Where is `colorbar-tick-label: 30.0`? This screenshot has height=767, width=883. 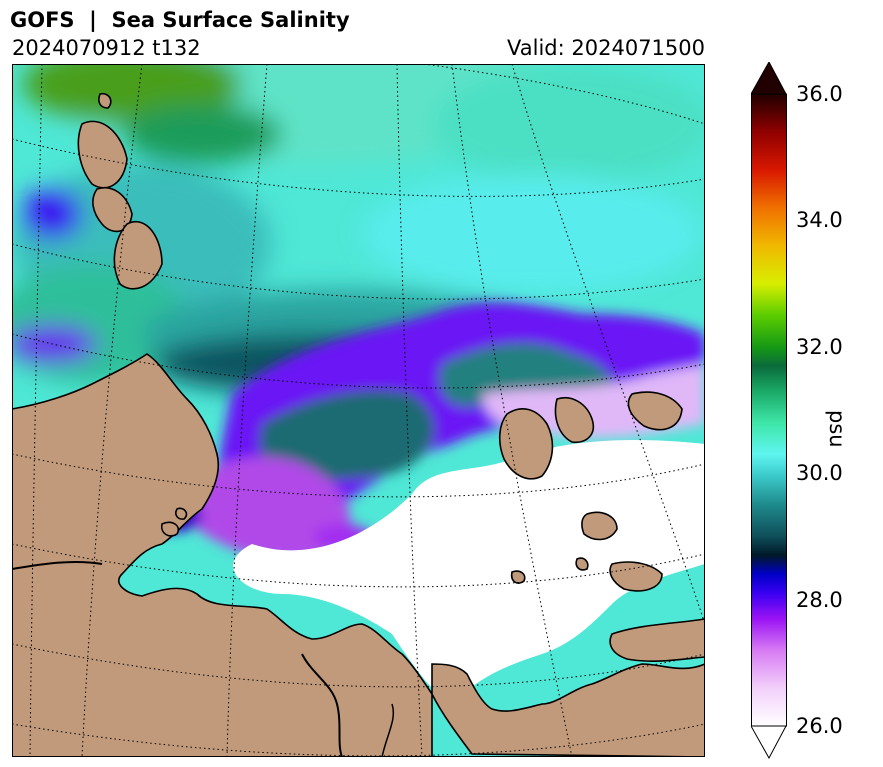 colorbar-tick-label: 30.0 is located at coordinates (819, 473).